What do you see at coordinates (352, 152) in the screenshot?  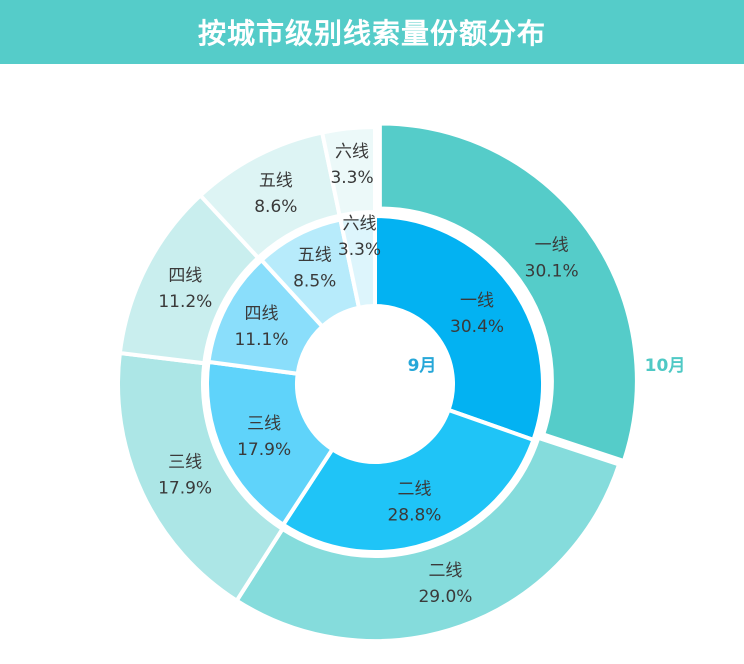 I see `outer-slice-category-label: 六线` at bounding box center [352, 152].